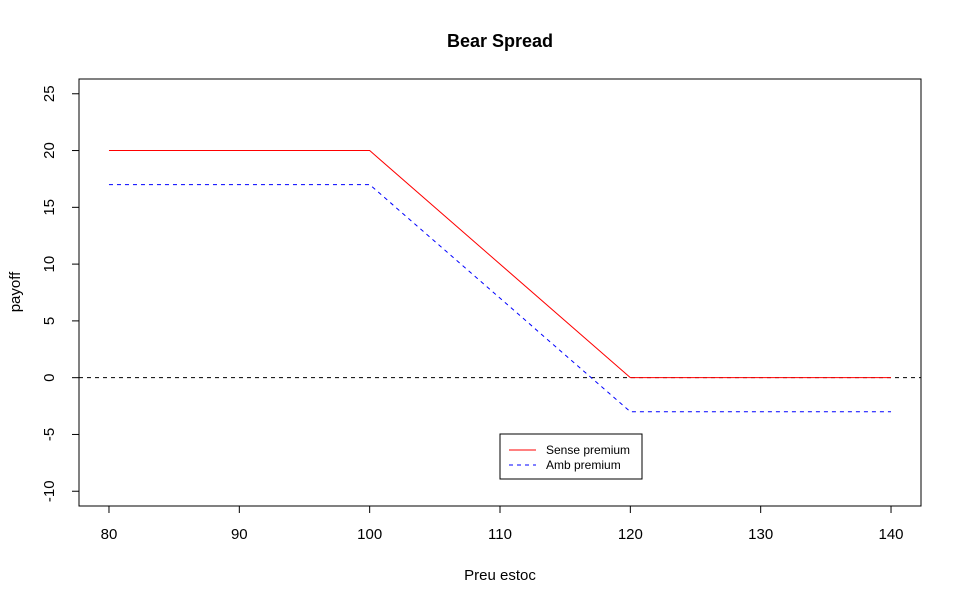 The height and width of the screenshot is (604, 962). I want to click on x-tick-label: 80, so click(109, 534).